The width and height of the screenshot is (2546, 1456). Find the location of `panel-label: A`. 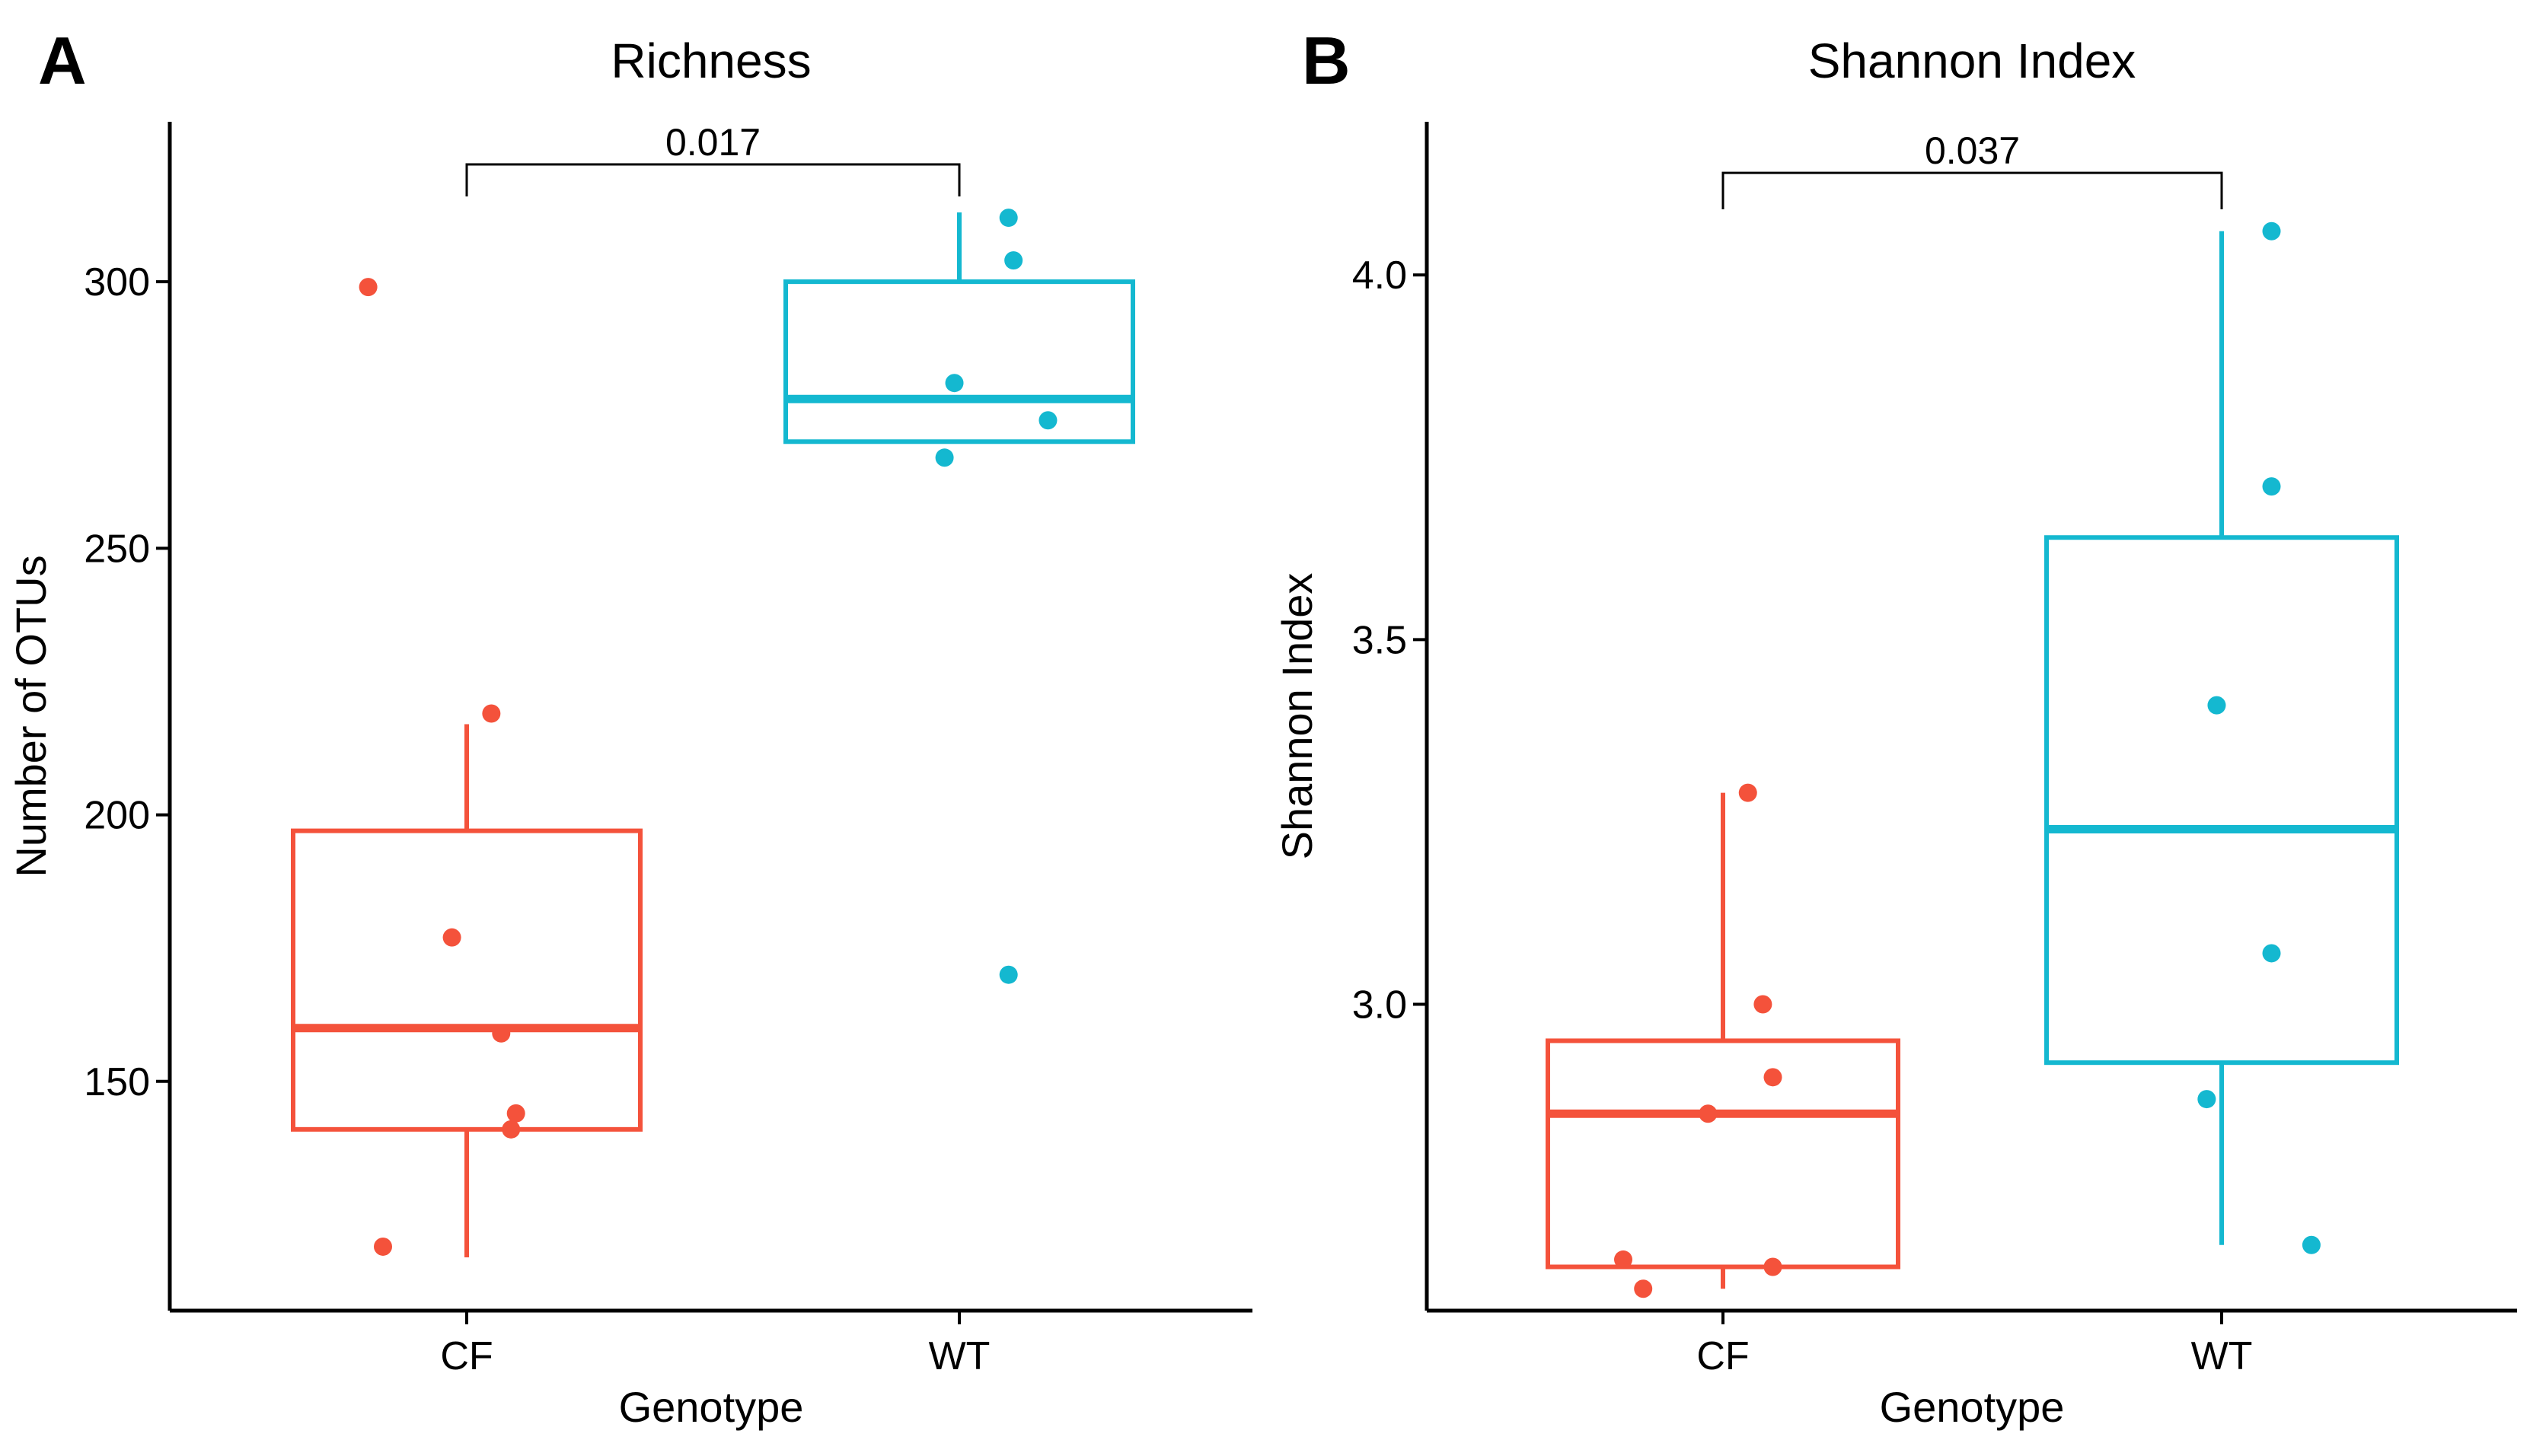

panel-label: A is located at coordinates (62, 60).